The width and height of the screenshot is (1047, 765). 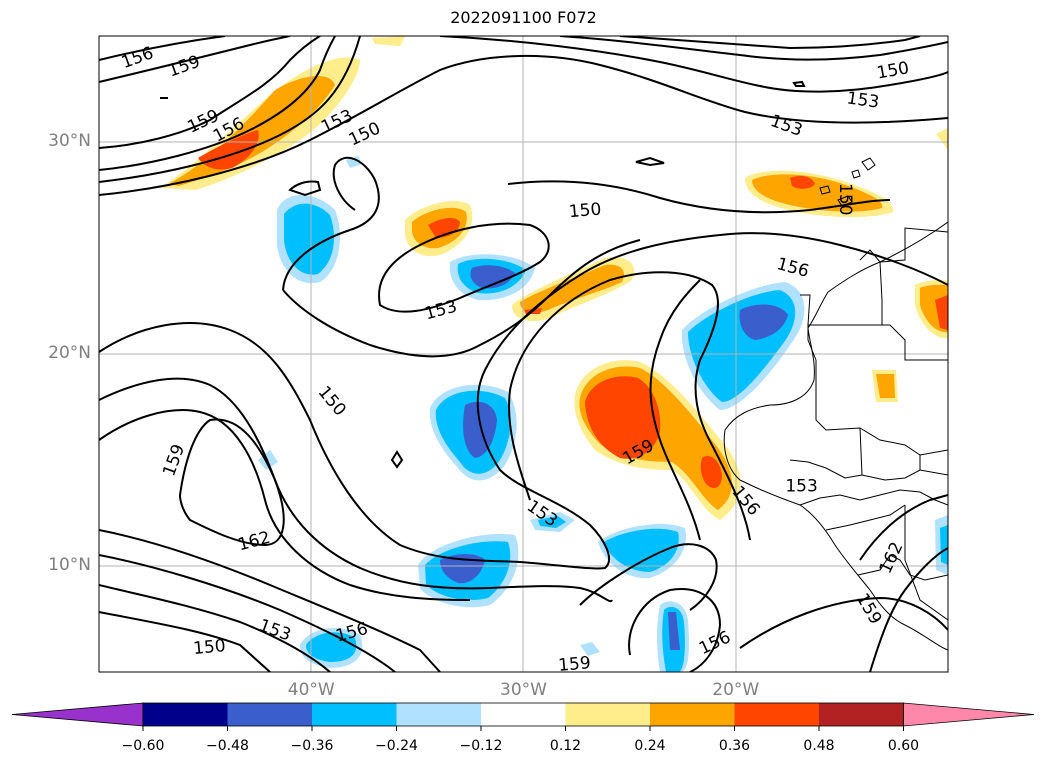 I want to click on contour-label: 159, so click(x=574, y=664).